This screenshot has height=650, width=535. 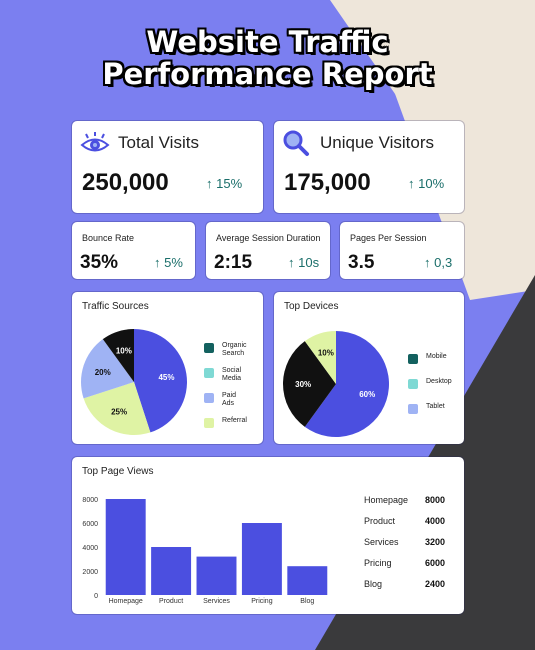 What do you see at coordinates (216, 601) in the screenshot?
I see `x-tick-label: Services` at bounding box center [216, 601].